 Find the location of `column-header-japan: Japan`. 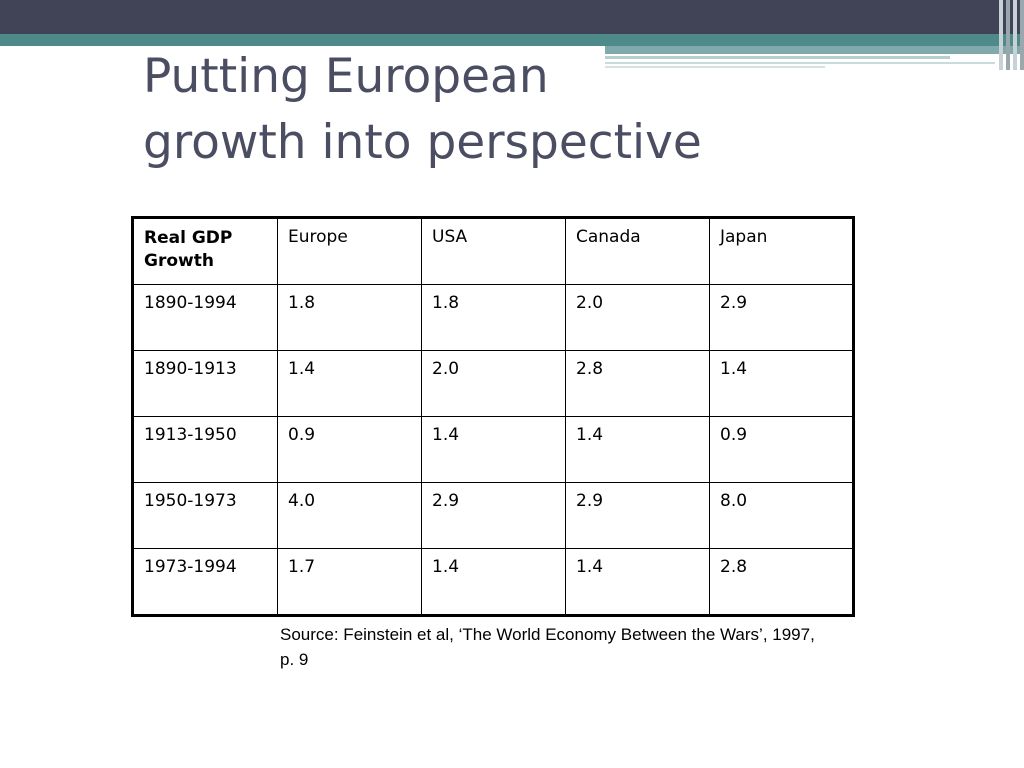

column-header-japan: Japan is located at coordinates (781, 251).